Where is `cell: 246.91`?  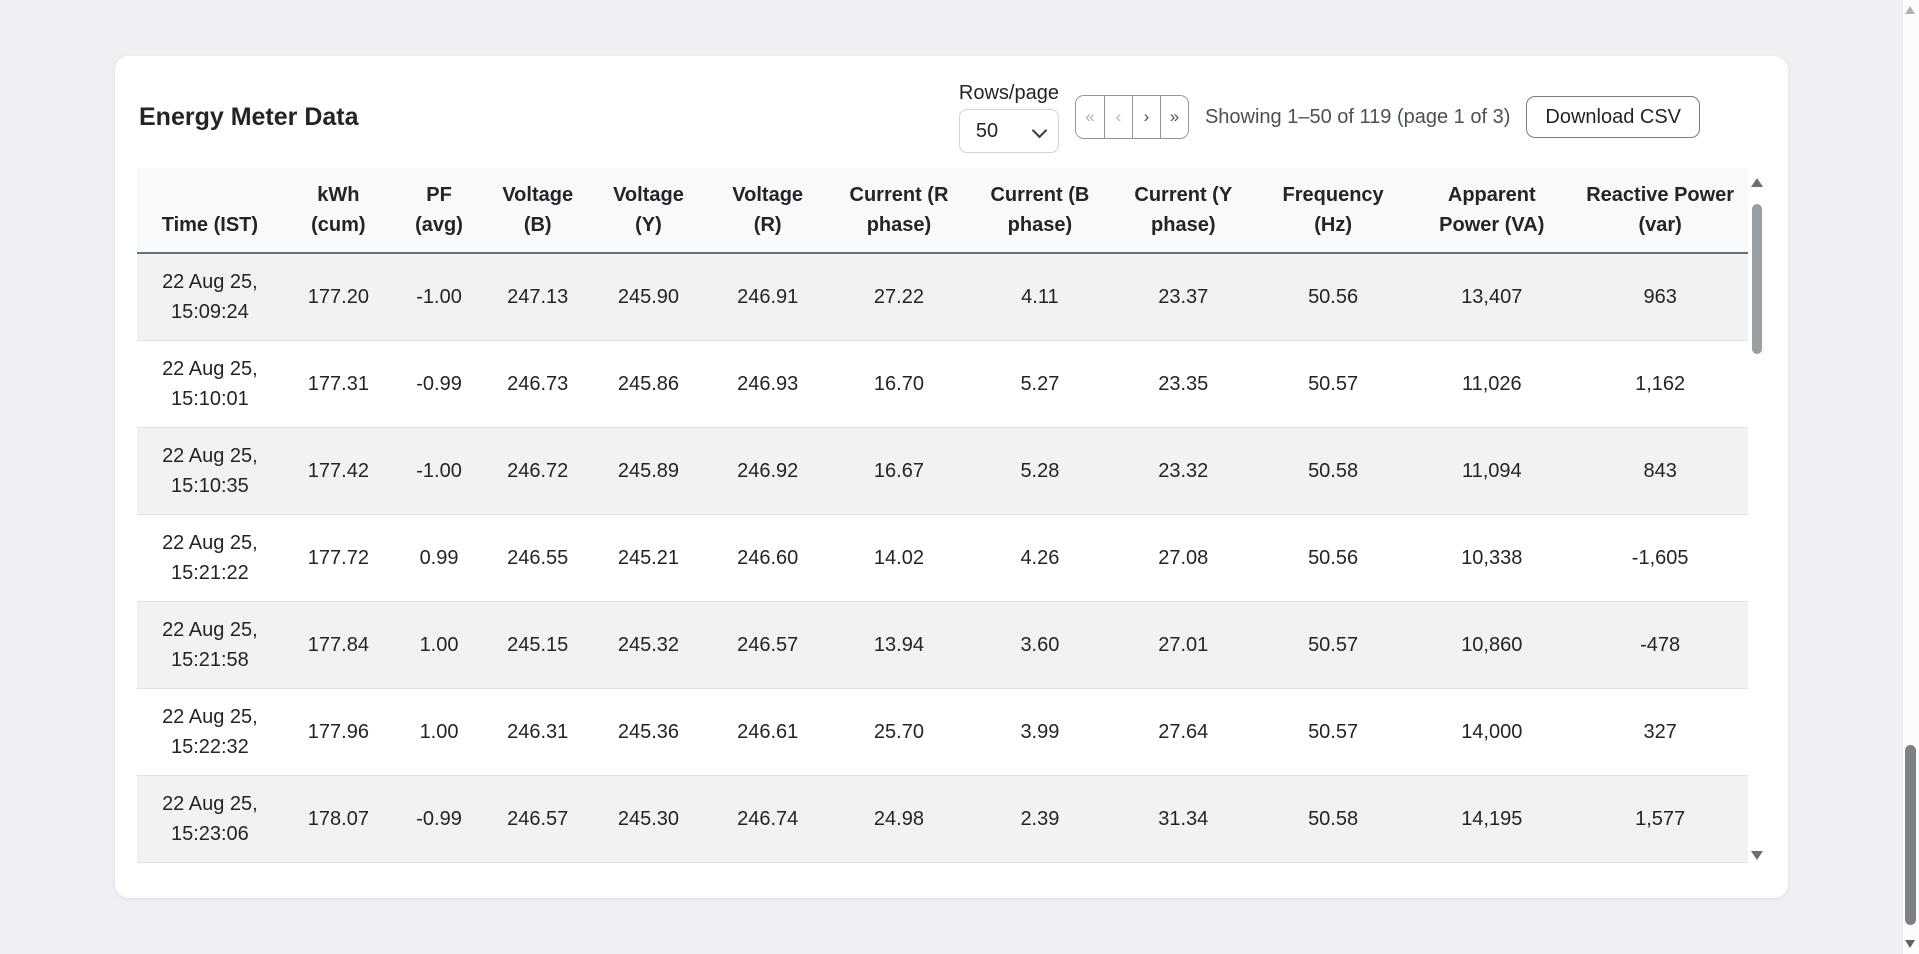 cell: 246.91 is located at coordinates (767, 297).